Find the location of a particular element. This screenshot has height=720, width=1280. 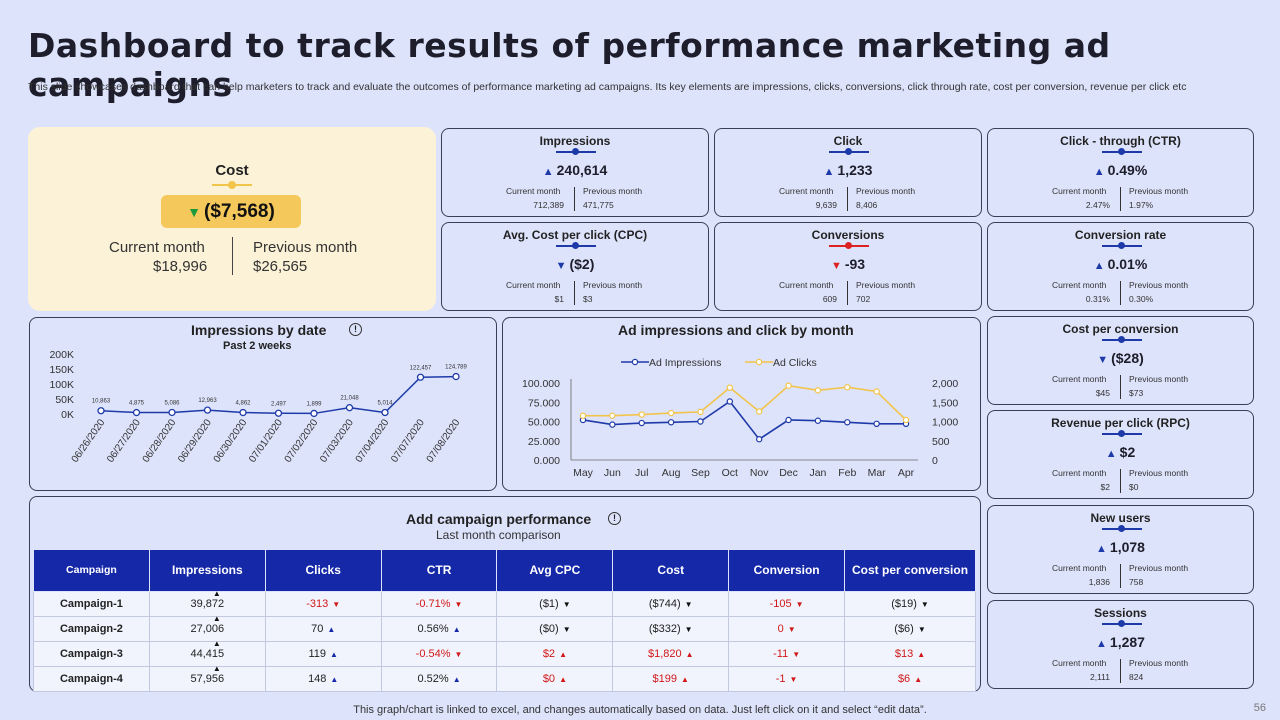

y-tick-label: 0K is located at coordinates (67, 415).